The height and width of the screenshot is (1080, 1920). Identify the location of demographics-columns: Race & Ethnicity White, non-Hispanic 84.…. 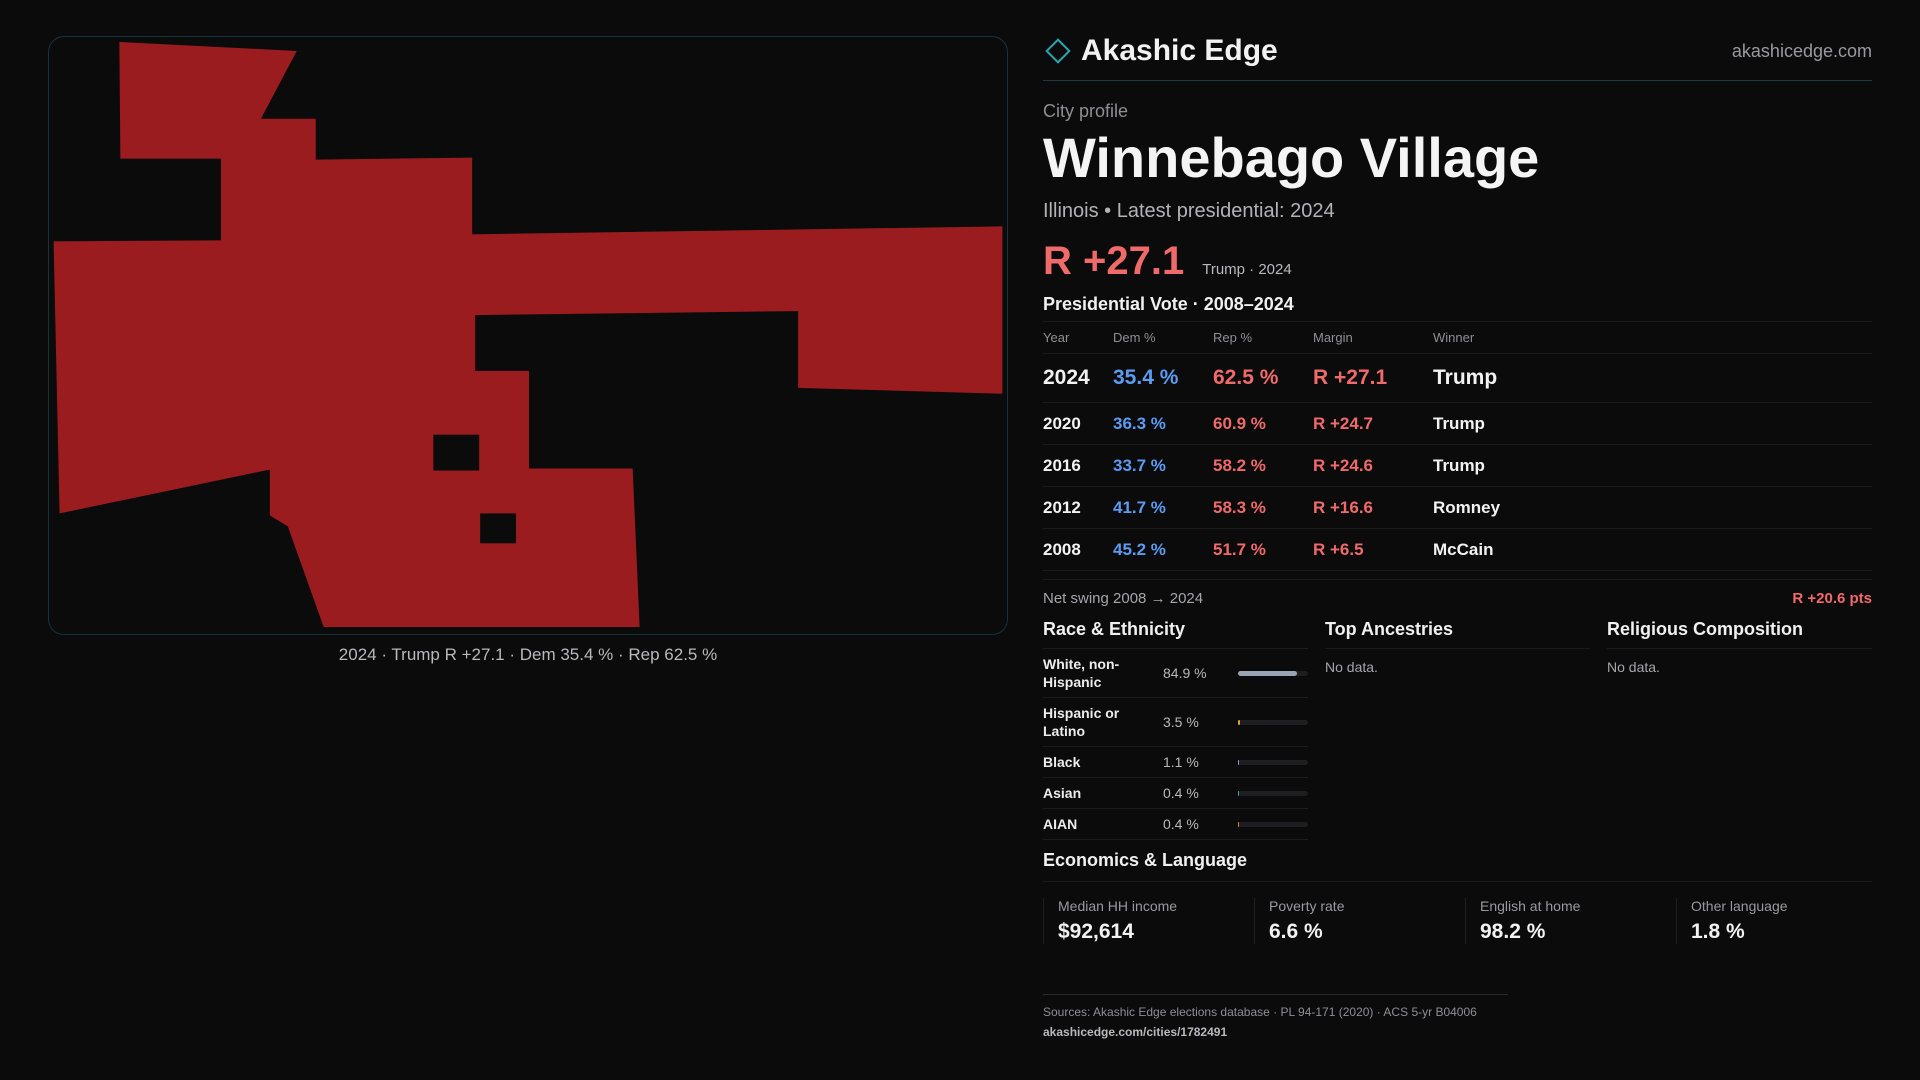
(1457, 729).